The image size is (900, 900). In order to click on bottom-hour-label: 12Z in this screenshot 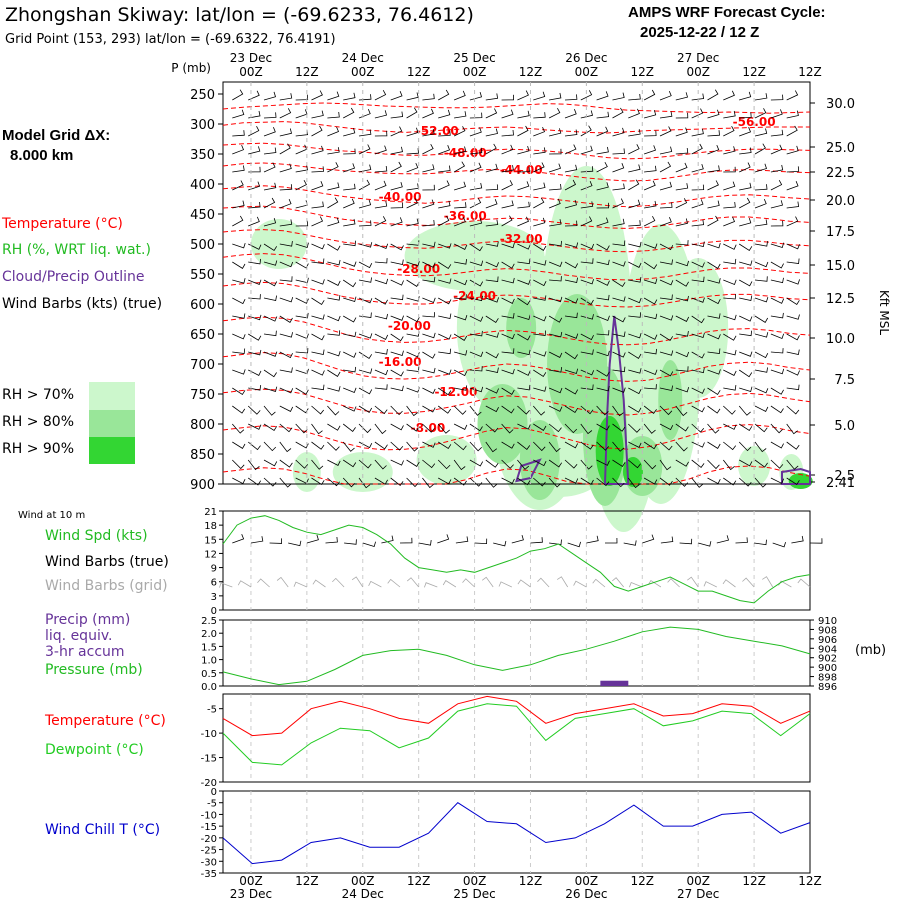, I will do `click(810, 881)`.